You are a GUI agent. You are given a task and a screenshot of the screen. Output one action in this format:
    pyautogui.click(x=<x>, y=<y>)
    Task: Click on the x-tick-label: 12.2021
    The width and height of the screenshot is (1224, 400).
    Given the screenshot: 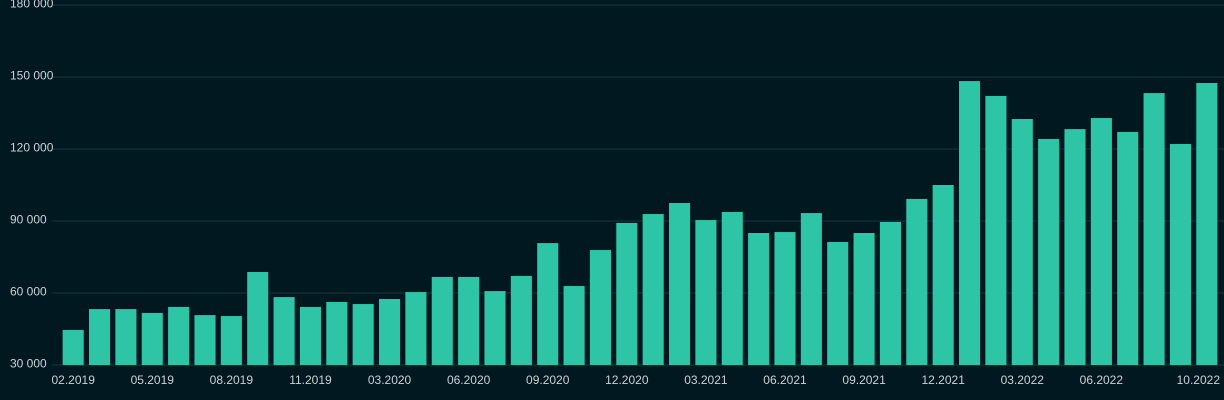 What is the action you would take?
    pyautogui.click(x=943, y=380)
    